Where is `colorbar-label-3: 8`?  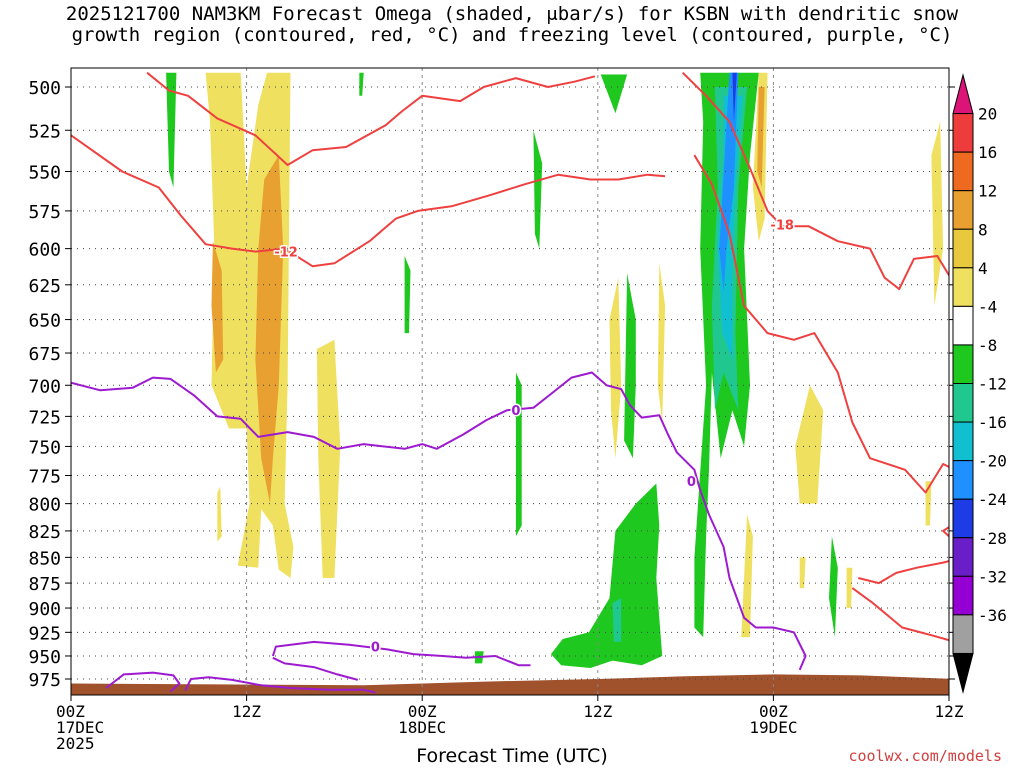 colorbar-label-3: 8 is located at coordinates (983, 229).